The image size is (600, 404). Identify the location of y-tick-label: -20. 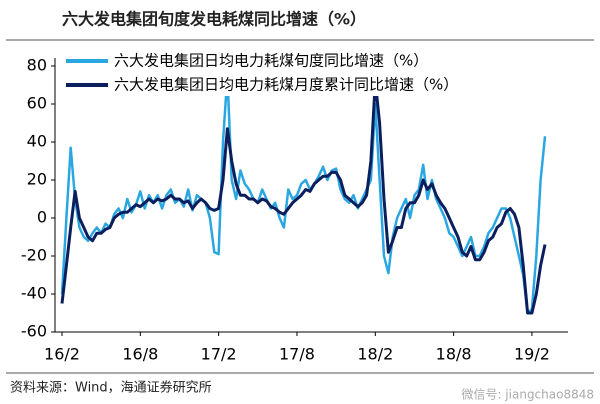
(34, 255).